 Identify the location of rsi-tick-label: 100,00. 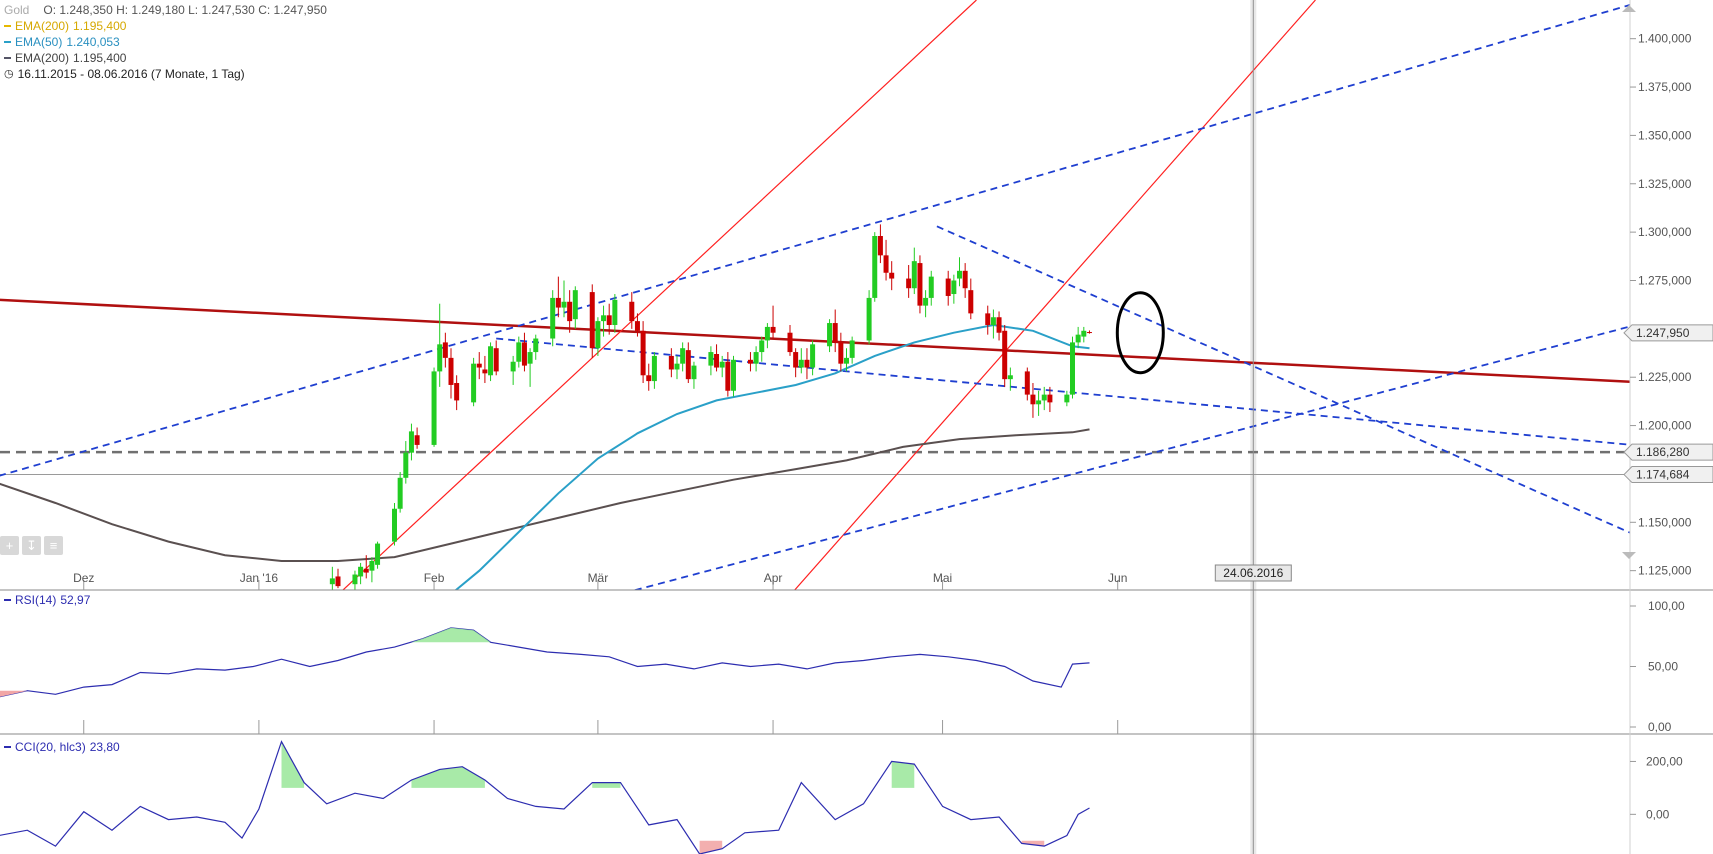
(1666, 606).